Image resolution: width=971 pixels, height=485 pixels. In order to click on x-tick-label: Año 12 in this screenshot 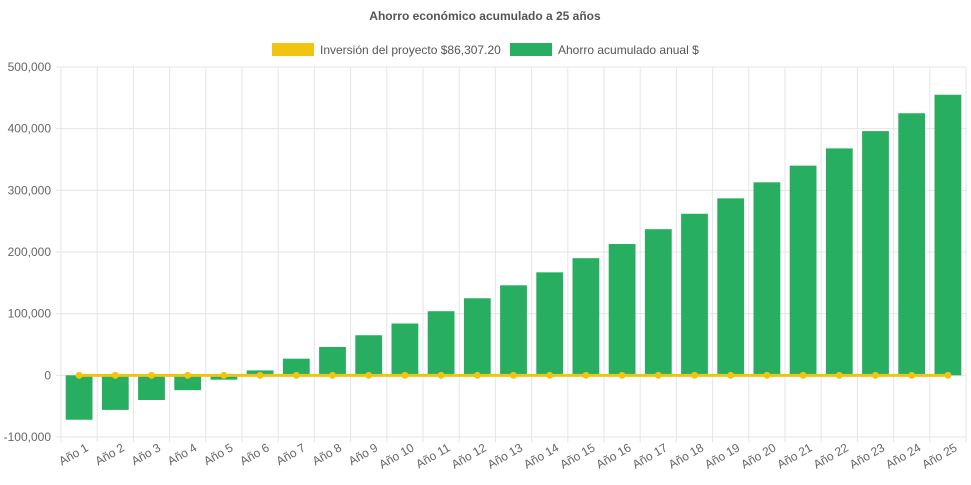, I will do `click(469, 455)`.